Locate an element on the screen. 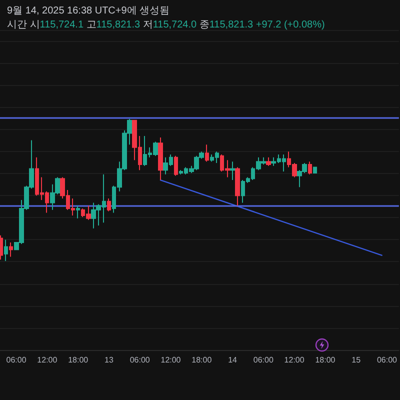 This screenshot has width=400, height=400. x-tick-label: 15 is located at coordinates (357, 360).